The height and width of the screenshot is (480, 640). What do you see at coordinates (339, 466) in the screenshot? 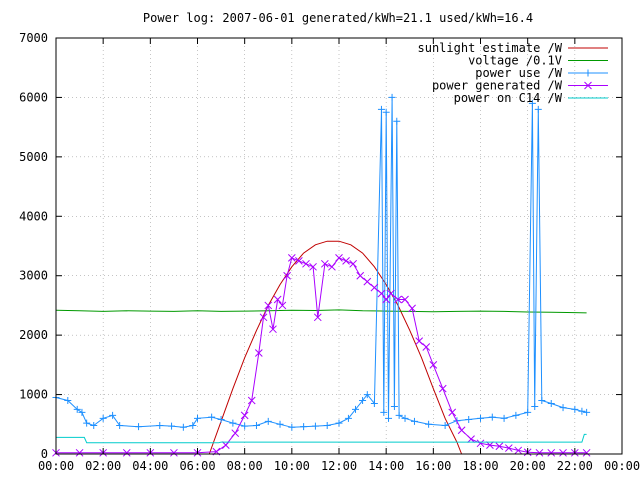
I see `x-tick-label: 12:00` at bounding box center [339, 466].